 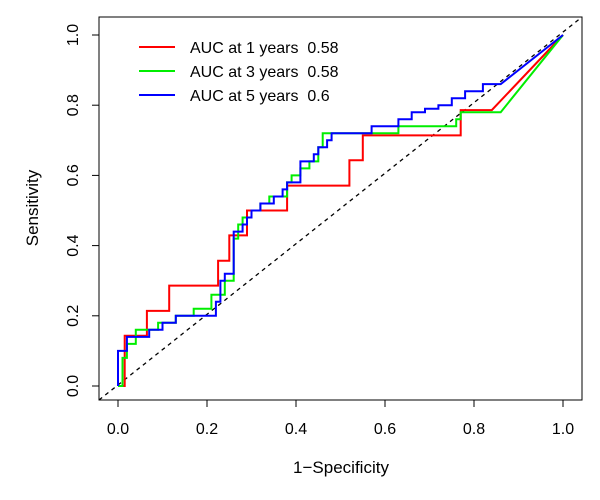 I want to click on y-tick-label: 1.0, so click(x=73, y=35).